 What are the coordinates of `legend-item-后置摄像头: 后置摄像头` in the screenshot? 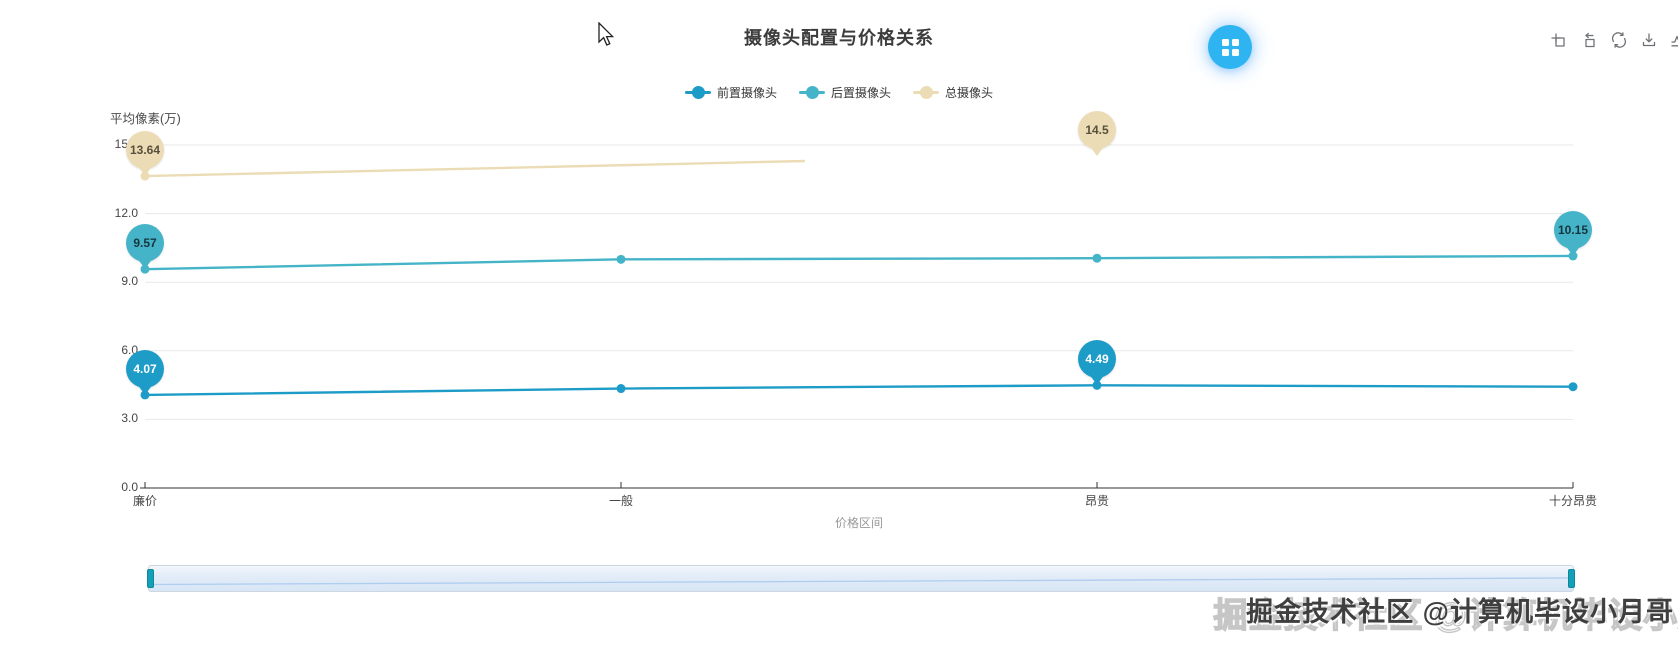 It's located at (845, 92).